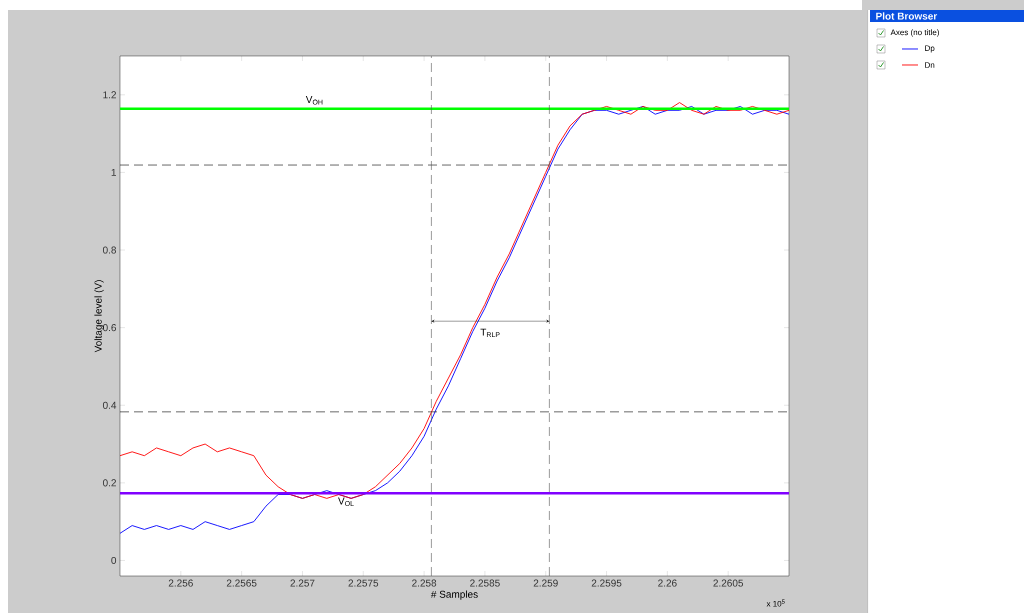  Describe the element at coordinates (113, 172) in the screenshot. I see `y-tick-label: 1` at that location.